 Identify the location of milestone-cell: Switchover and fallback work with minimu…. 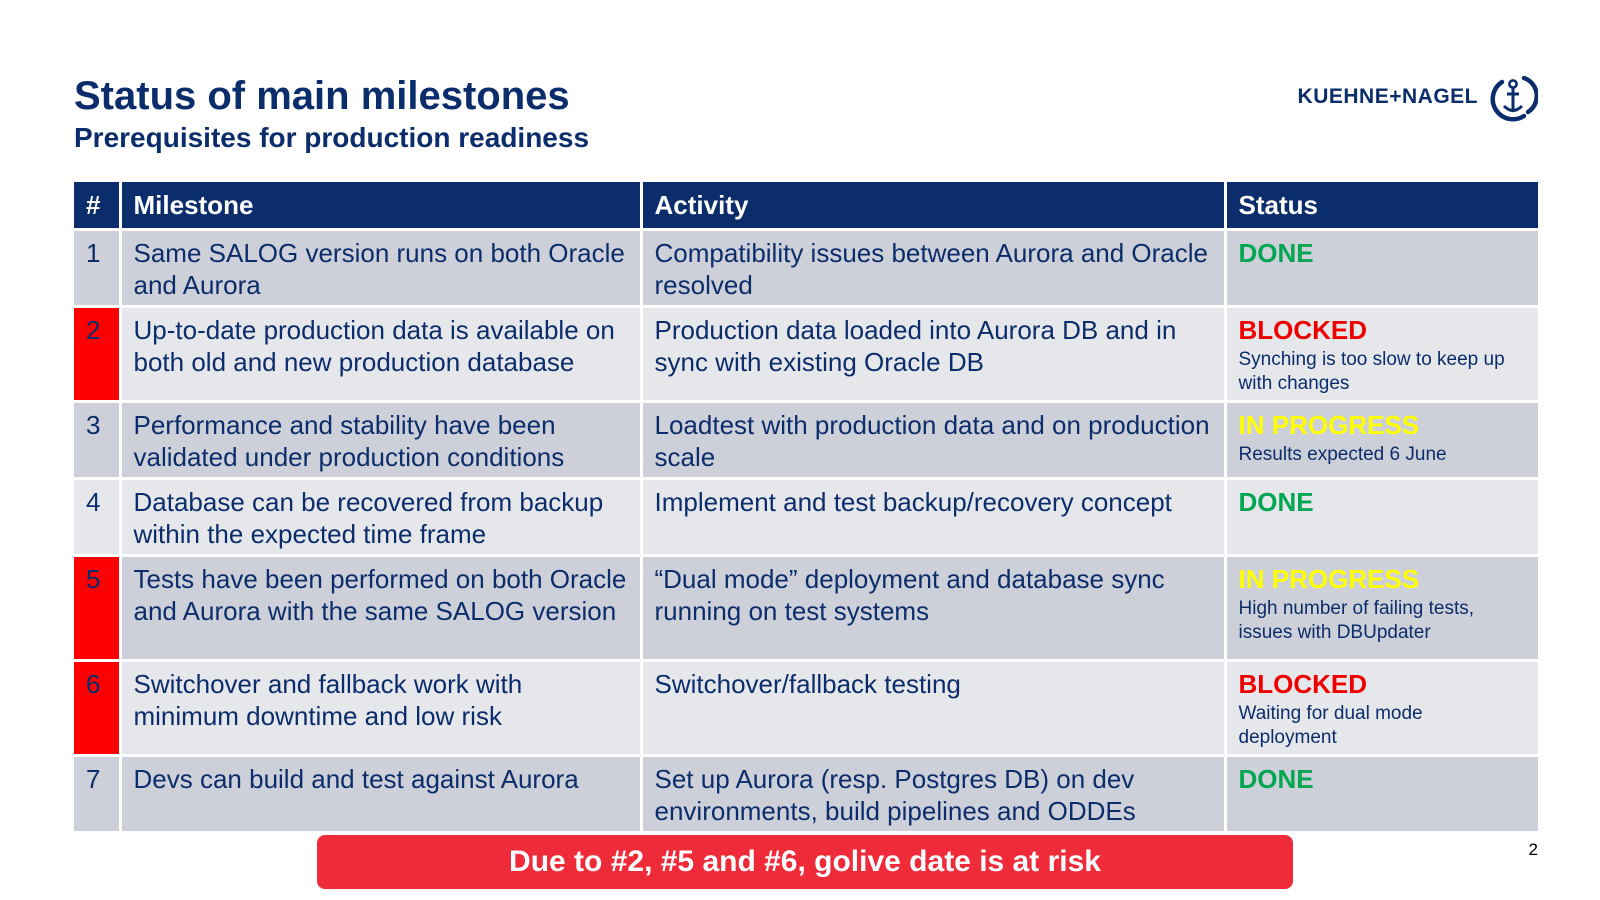
(380, 708).